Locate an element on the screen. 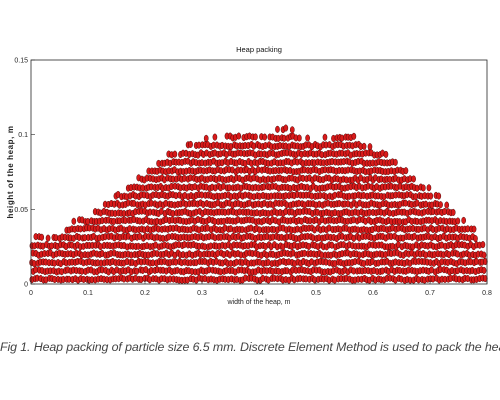 Image resolution: width=500 pixels, height=400 pixels. x-tick-label: 0.1 is located at coordinates (88, 293).